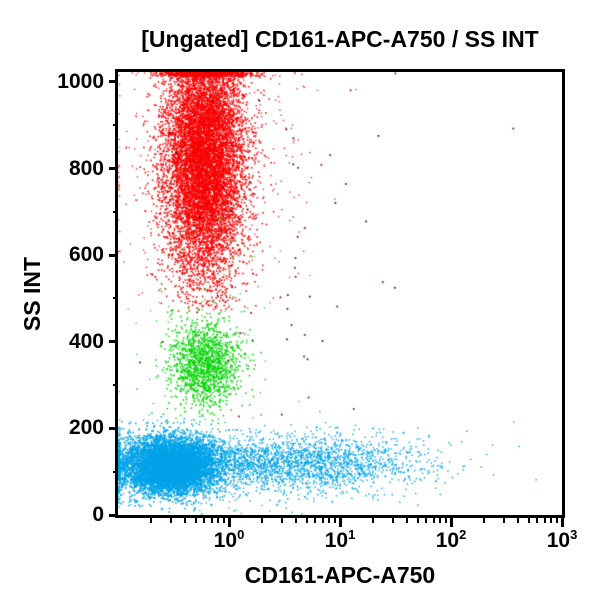  I want to click on chart-title: [Ungated] CD161-APC-A750 / SS INT, so click(340, 39).